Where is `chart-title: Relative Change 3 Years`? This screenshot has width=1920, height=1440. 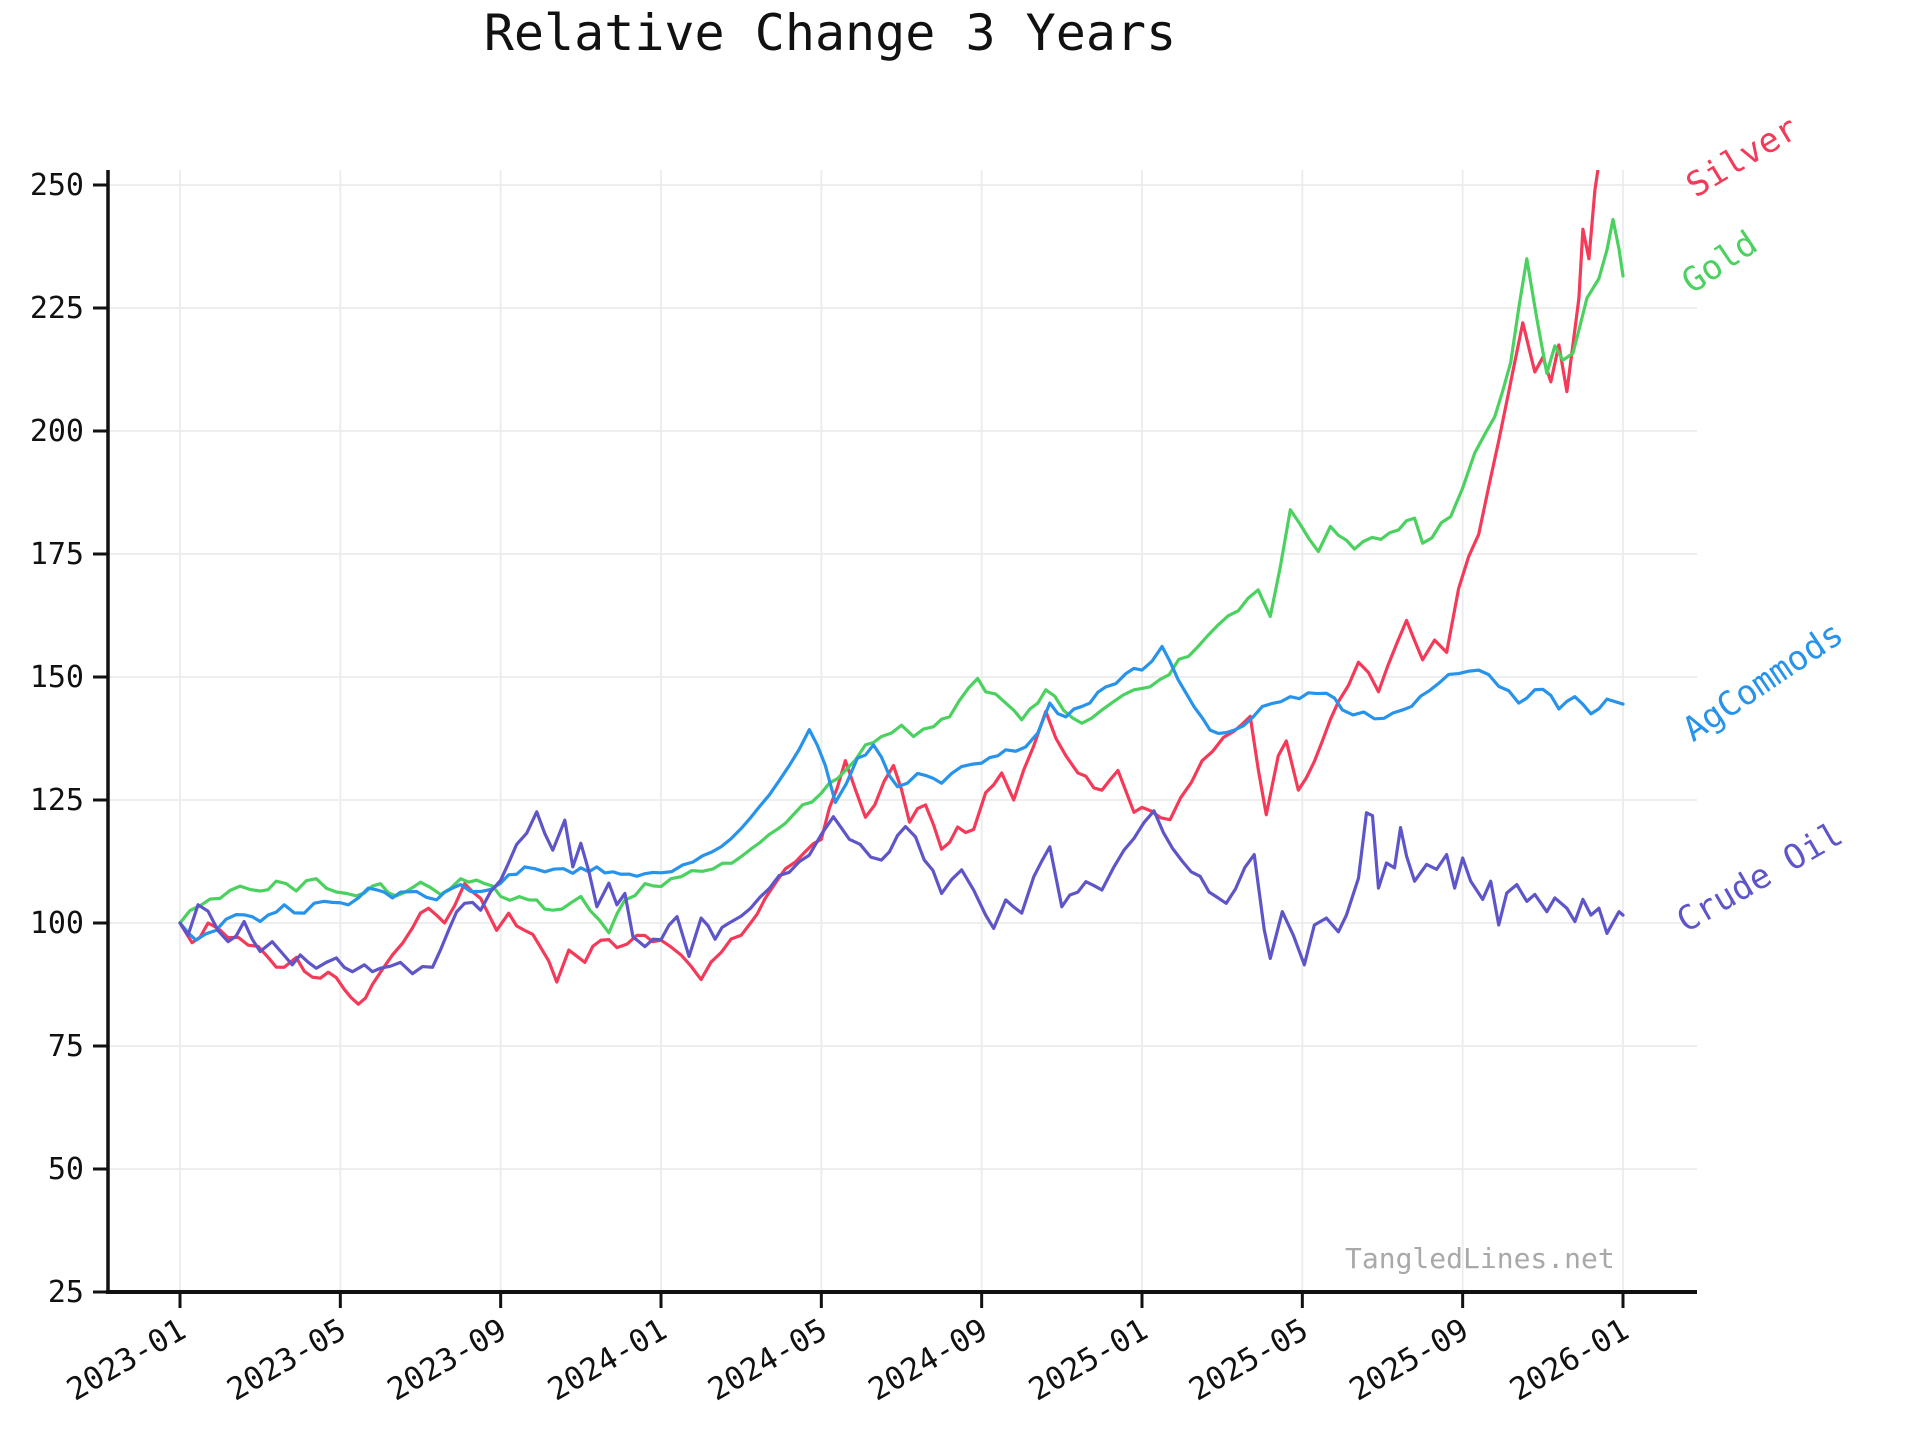 chart-title: Relative Change 3 Years is located at coordinates (830, 33).